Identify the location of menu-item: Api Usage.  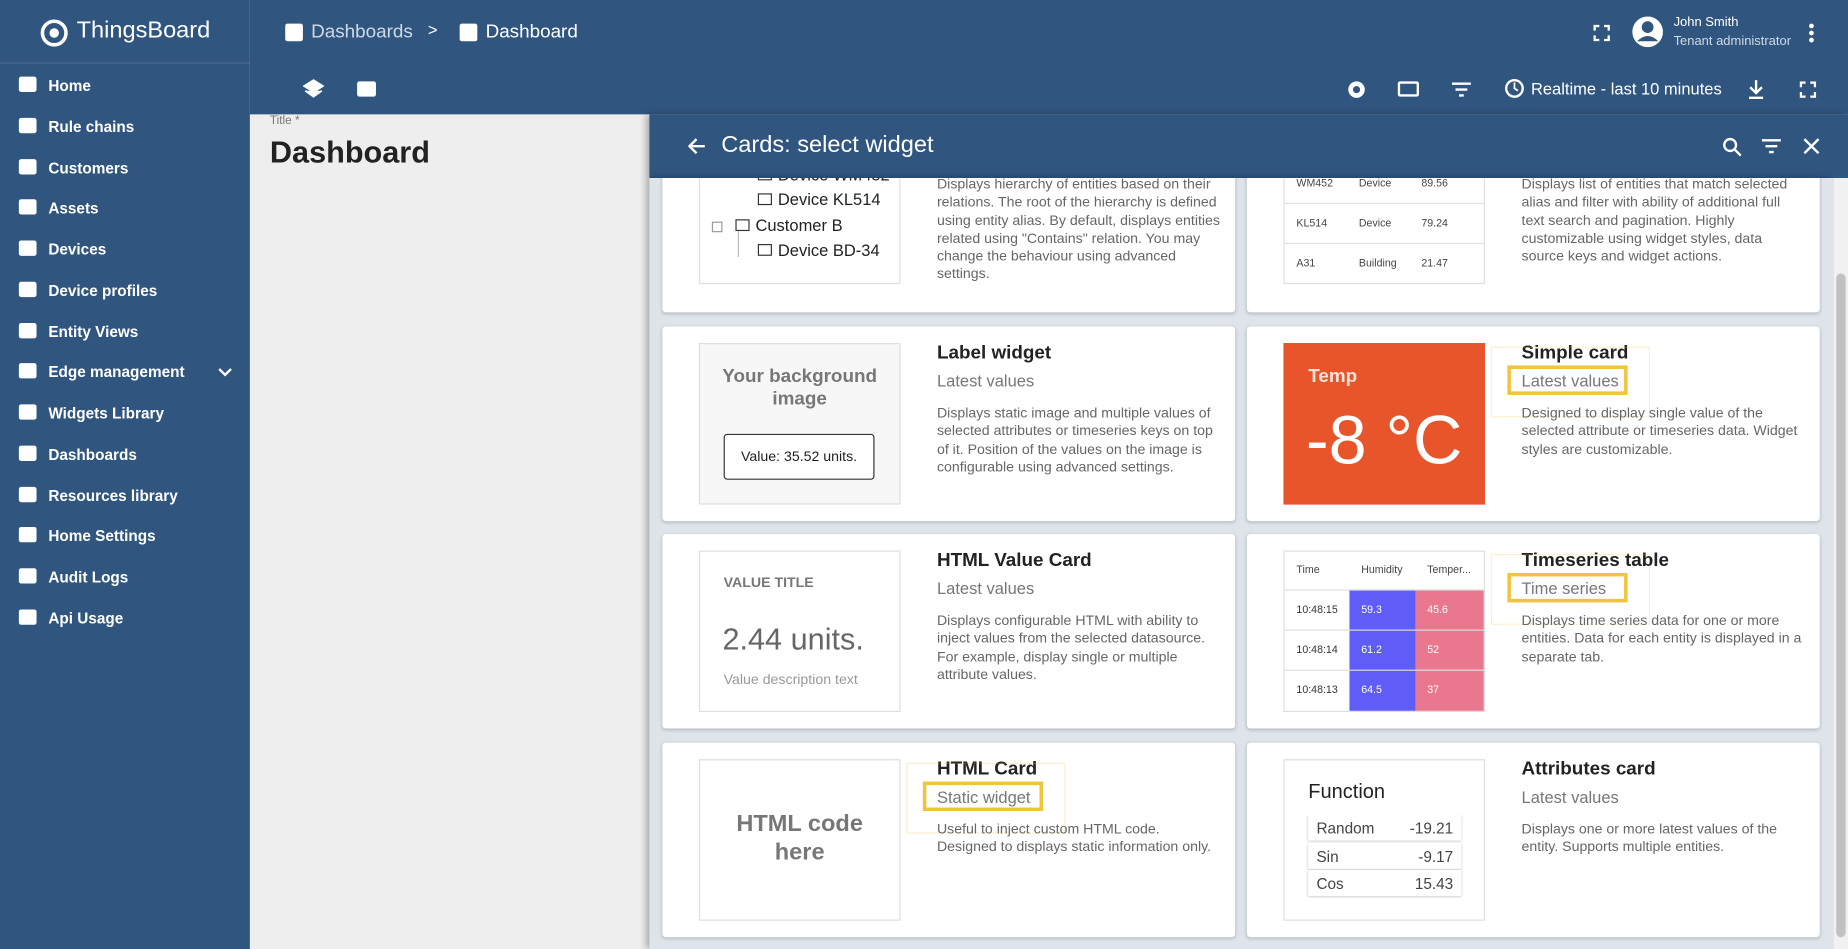
(125, 617).